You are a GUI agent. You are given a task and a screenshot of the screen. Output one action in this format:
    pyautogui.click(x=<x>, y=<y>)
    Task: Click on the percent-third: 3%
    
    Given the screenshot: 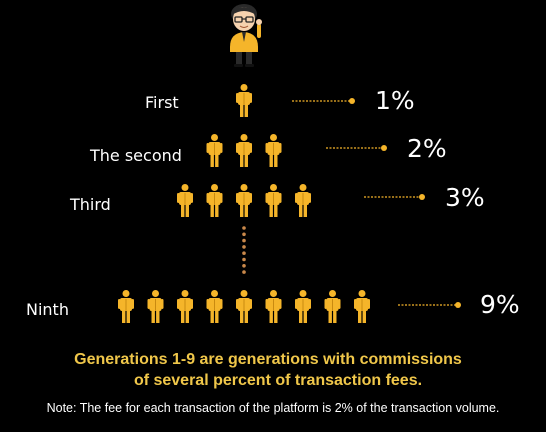 What is the action you would take?
    pyautogui.click(x=465, y=197)
    